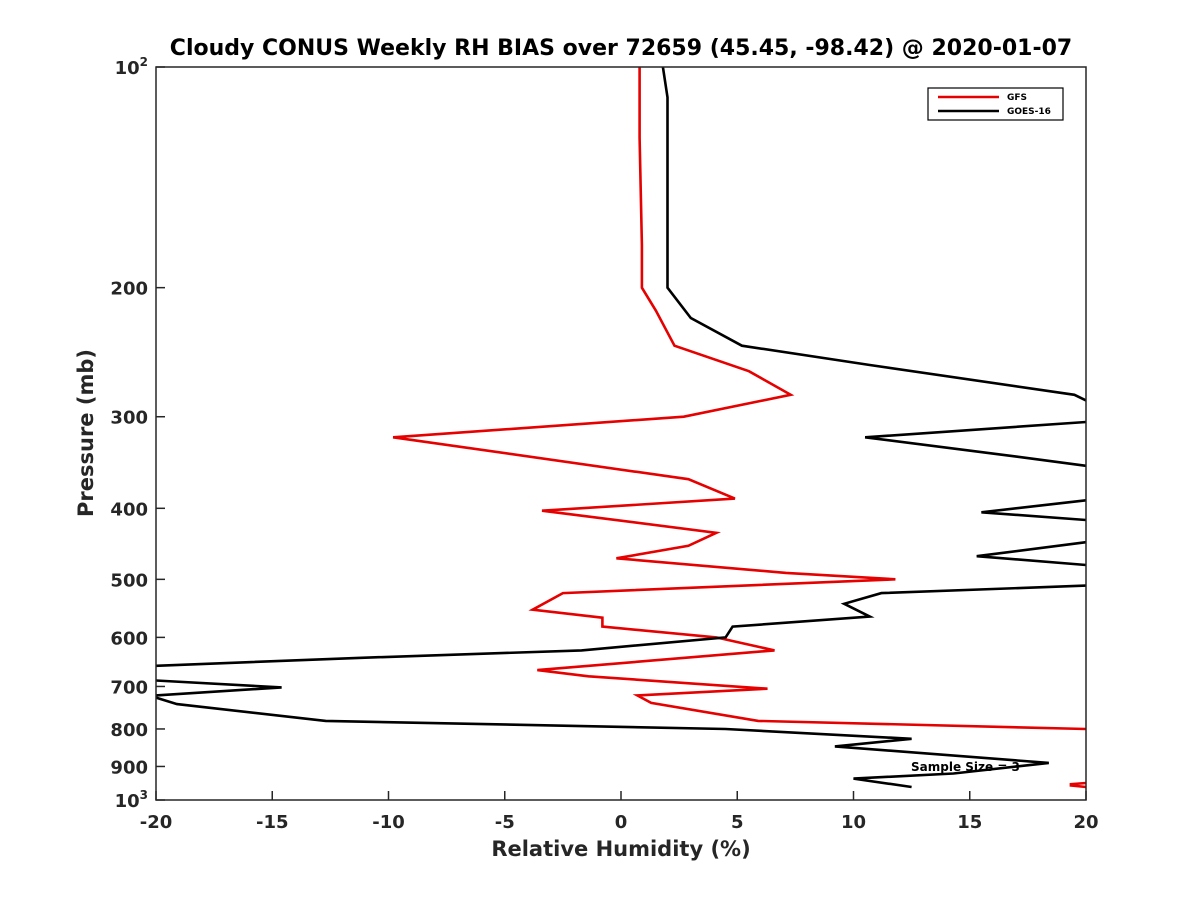  What do you see at coordinates (129, 638) in the screenshot?
I see `y-tick-label: 600` at bounding box center [129, 638].